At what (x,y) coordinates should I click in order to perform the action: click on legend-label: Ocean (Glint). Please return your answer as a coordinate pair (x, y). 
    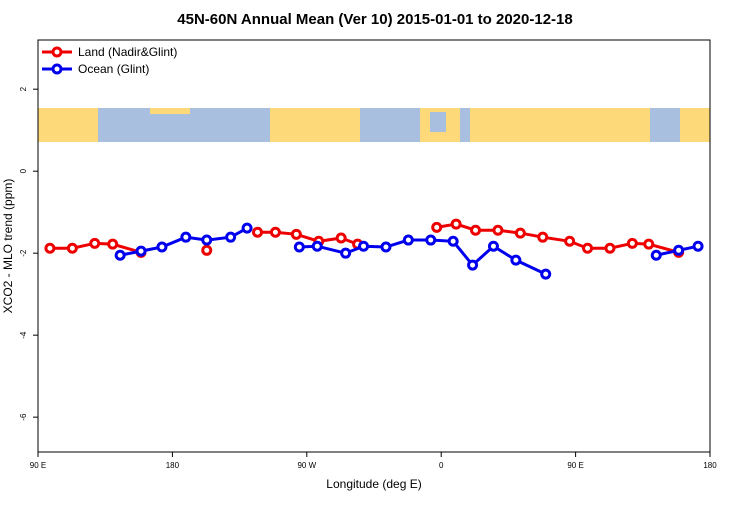
    Looking at the image, I should click on (113, 69).